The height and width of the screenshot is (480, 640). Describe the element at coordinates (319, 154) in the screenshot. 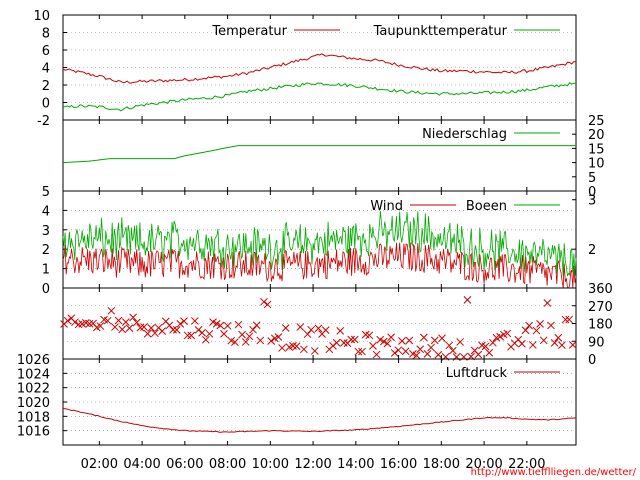

I see `precipitation-series-niederschlag` at that location.